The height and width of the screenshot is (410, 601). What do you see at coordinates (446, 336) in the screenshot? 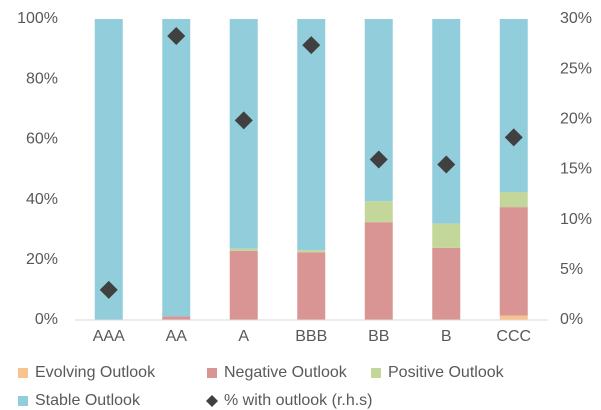
I see `x-tick-label: B` at bounding box center [446, 336].